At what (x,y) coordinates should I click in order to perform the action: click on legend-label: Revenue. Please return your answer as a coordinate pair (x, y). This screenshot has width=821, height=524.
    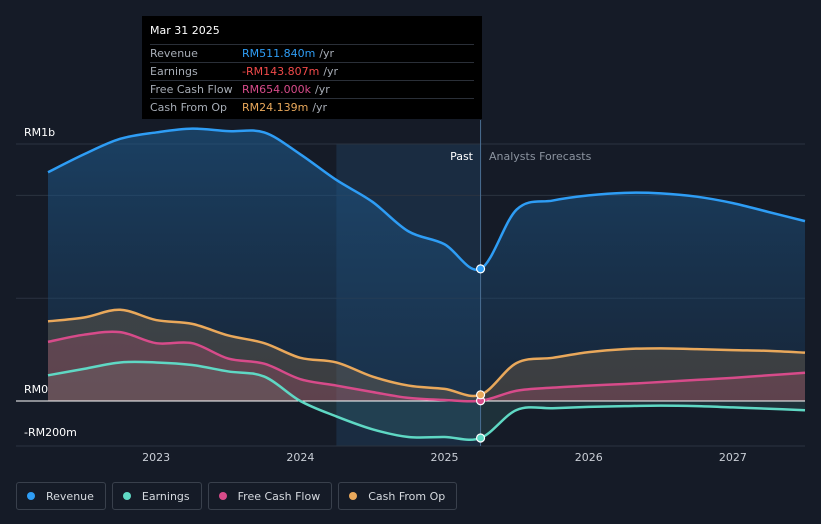
    Looking at the image, I should click on (70, 496).